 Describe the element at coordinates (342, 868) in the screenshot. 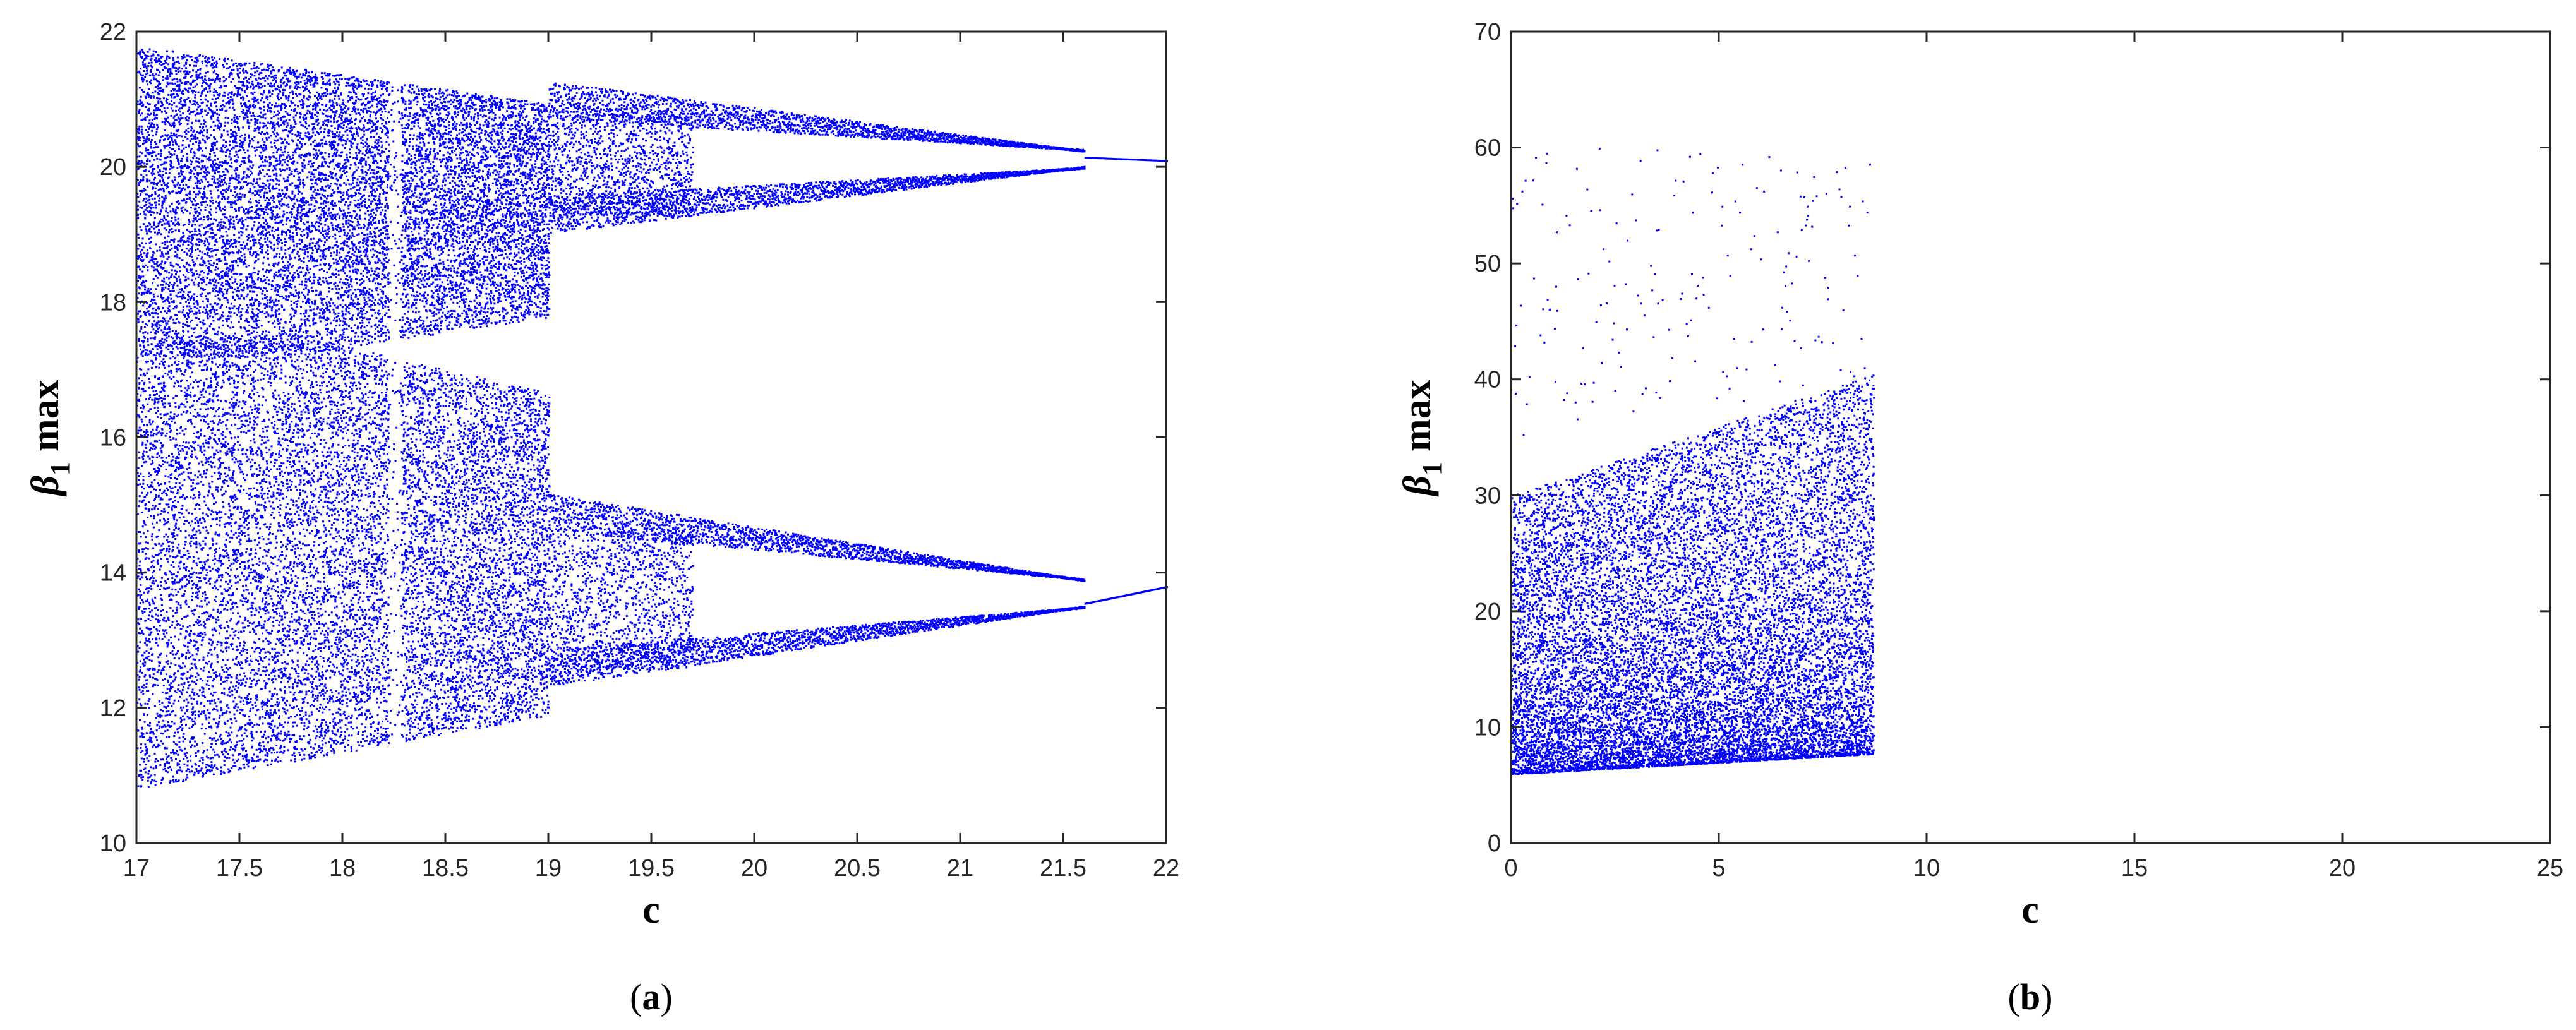

I see `x-tick-label: 18` at that location.